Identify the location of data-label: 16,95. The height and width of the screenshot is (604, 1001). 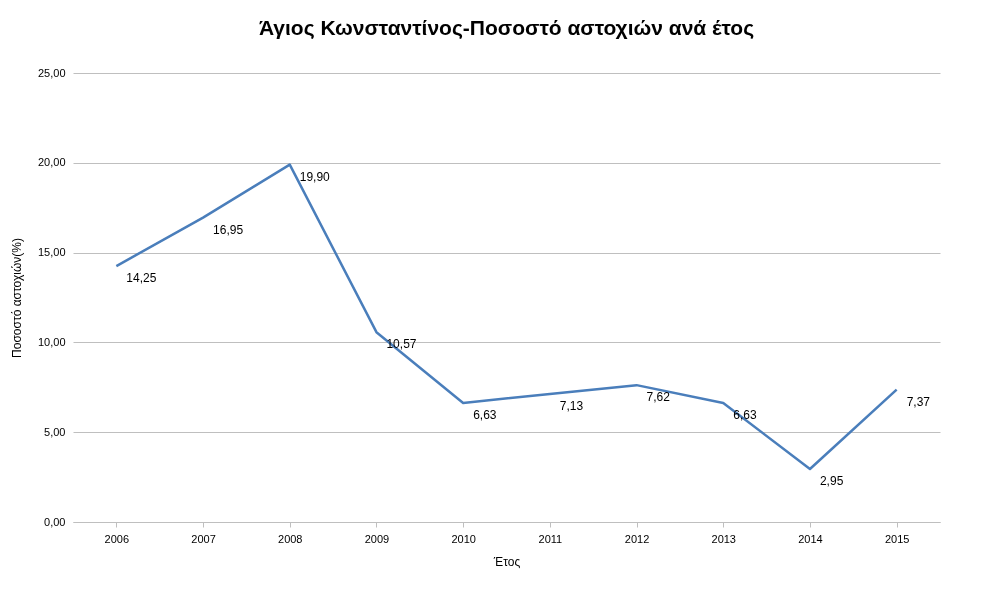
(228, 229).